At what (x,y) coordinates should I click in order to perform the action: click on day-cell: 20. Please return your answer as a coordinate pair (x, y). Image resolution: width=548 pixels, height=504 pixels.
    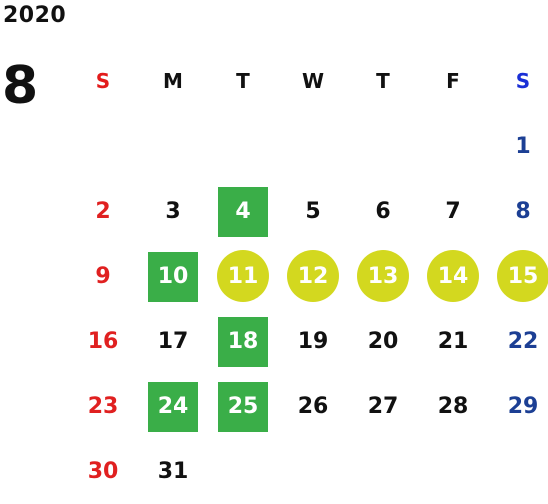
    Looking at the image, I should click on (383, 341).